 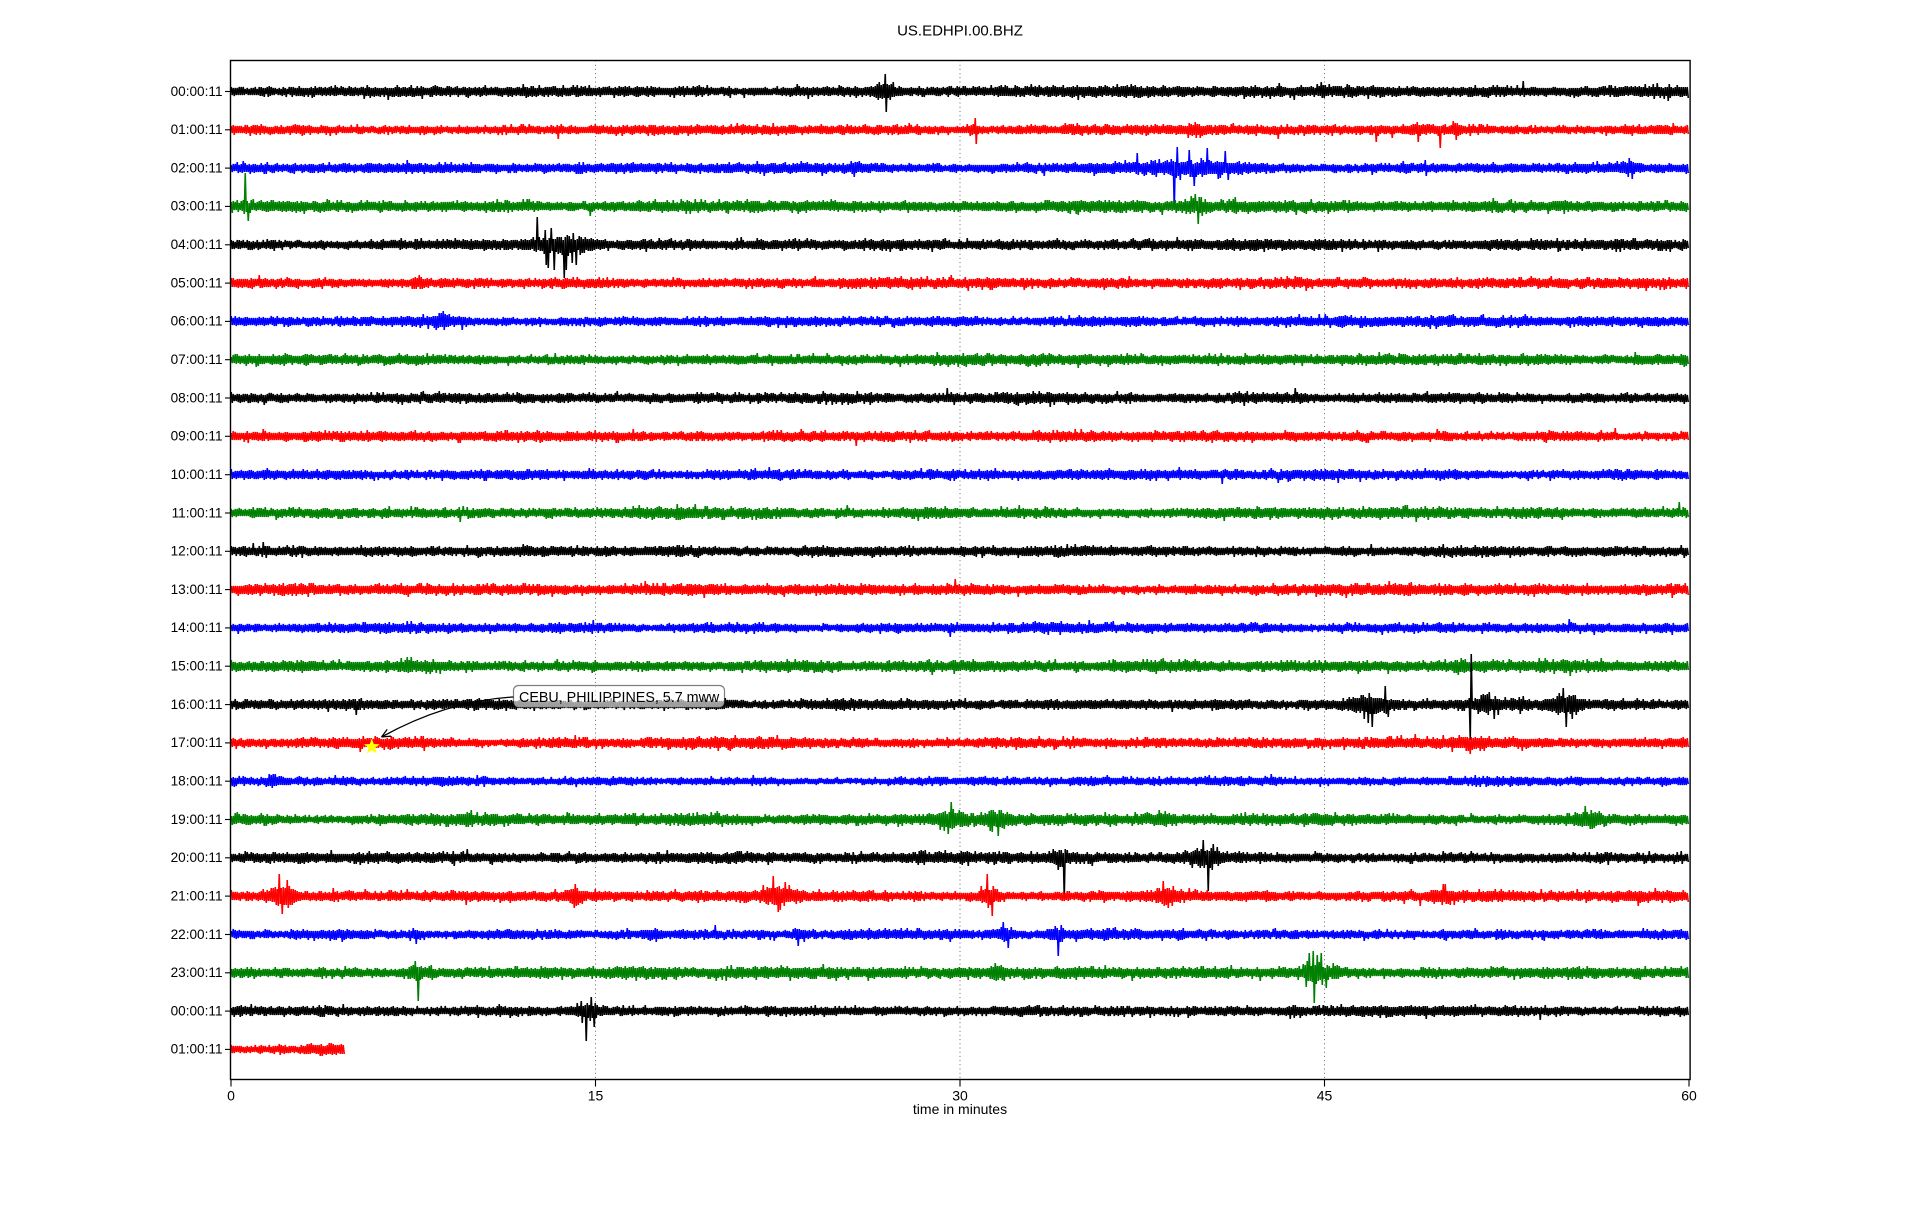 I want to click on svg-text: 02:00:11, so click(x=197, y=167).